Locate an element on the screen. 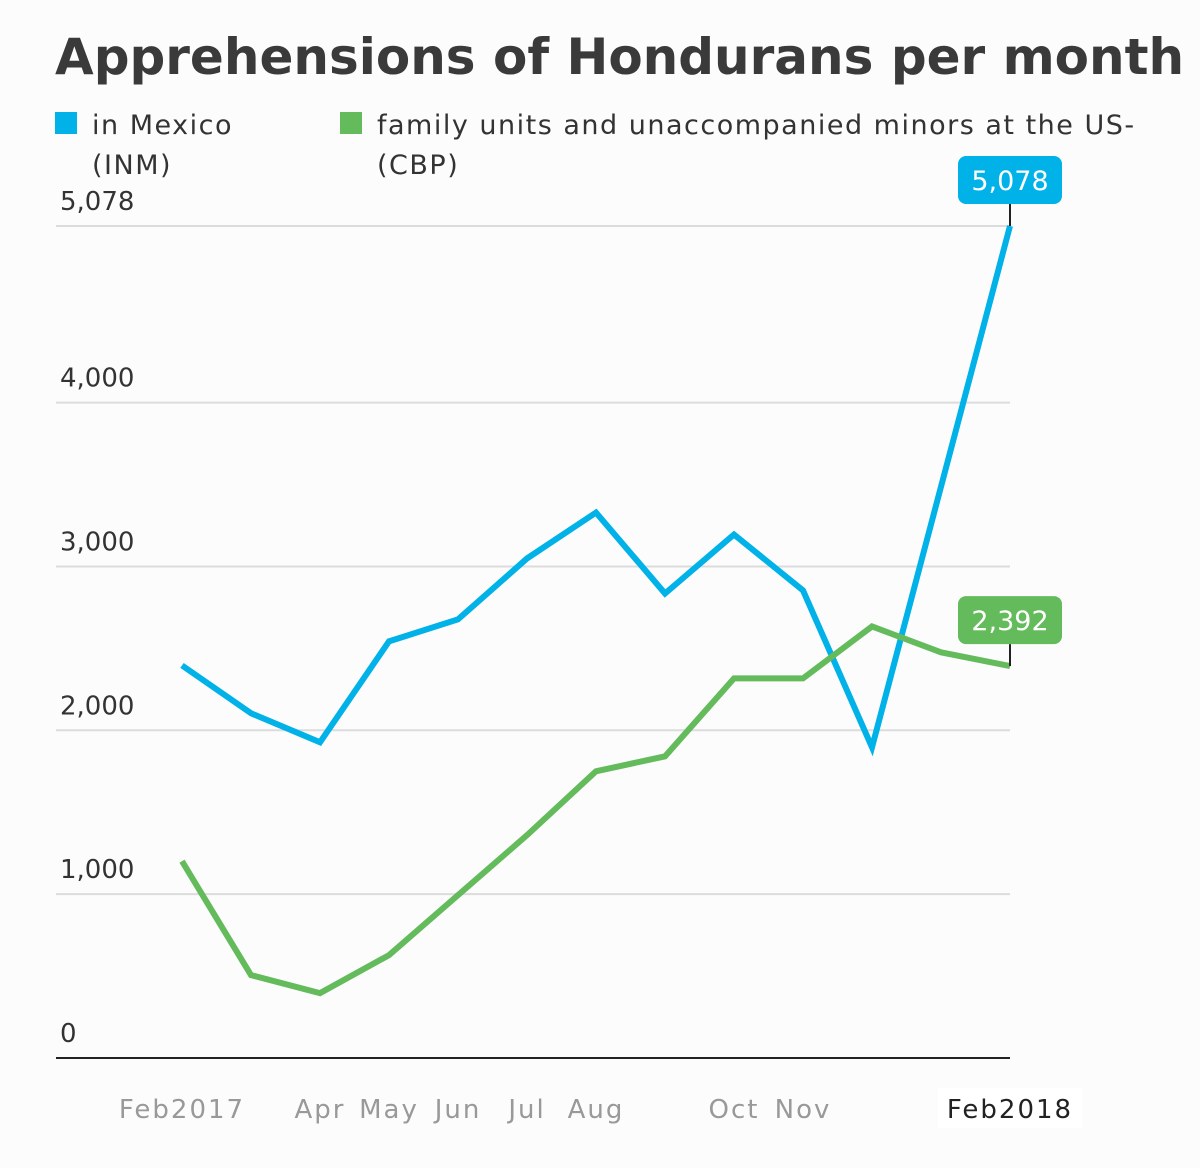  x-tick-label-bg is located at coordinates (1010, 1108).